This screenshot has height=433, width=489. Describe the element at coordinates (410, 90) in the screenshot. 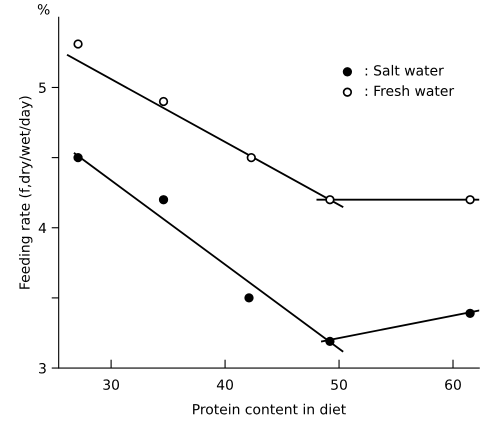

I see `legend-label: : Fresh water` at that location.